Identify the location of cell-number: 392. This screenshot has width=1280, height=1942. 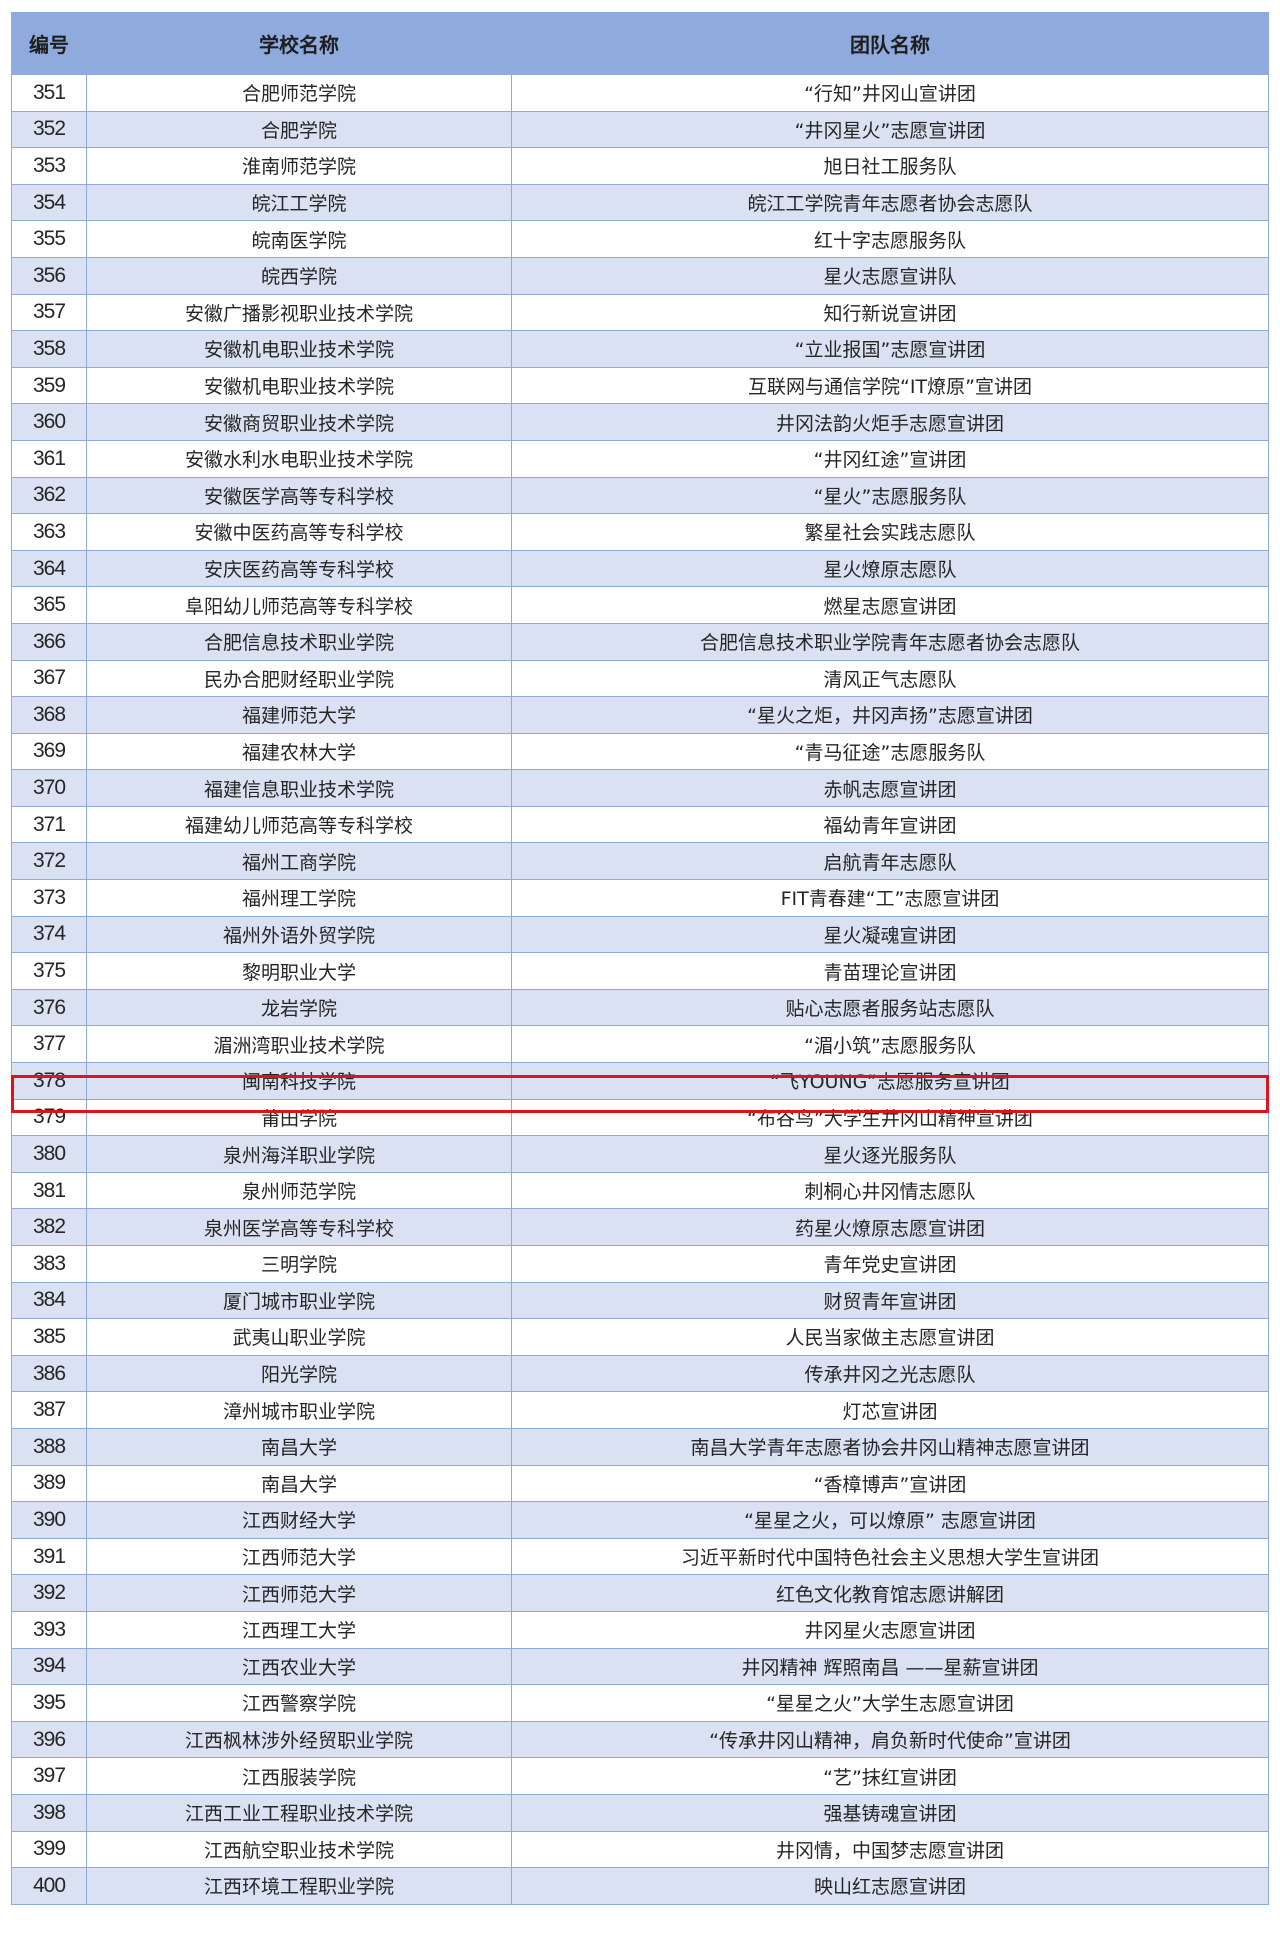
(49, 1593).